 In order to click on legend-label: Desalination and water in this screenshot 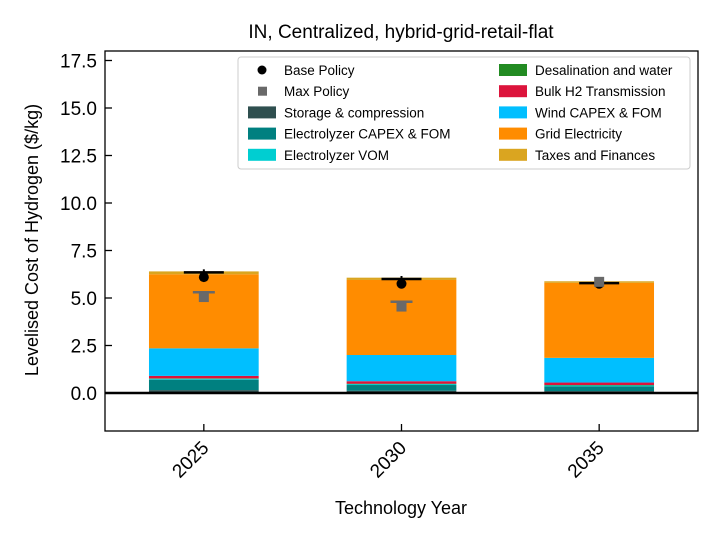, I will do `click(604, 70)`.